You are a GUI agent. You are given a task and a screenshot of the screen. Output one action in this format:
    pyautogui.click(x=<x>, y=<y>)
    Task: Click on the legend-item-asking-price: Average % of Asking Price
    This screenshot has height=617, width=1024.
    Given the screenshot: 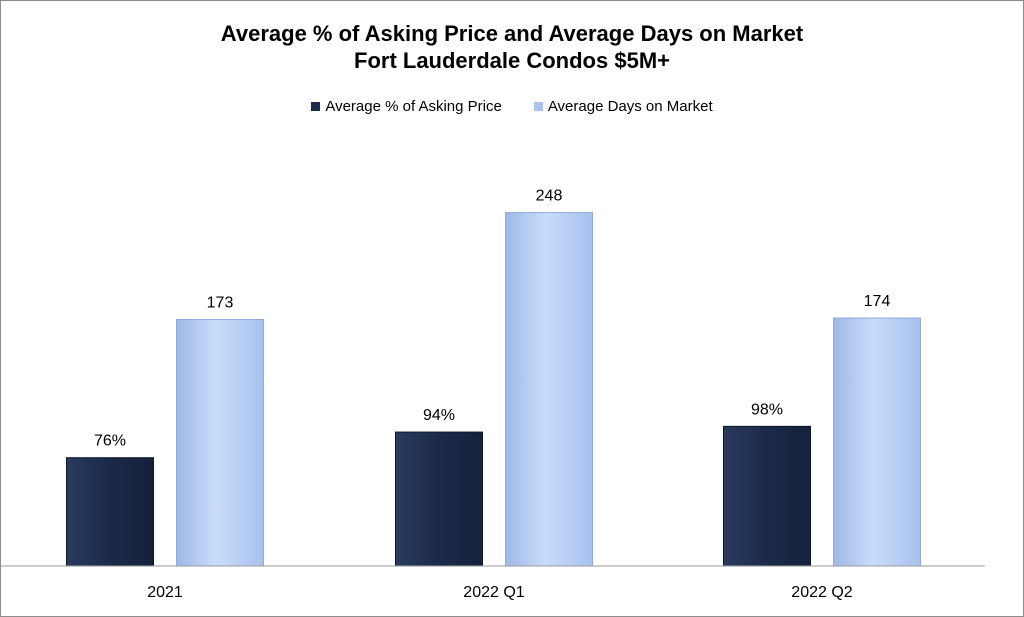 What is the action you would take?
    pyautogui.click(x=406, y=106)
    